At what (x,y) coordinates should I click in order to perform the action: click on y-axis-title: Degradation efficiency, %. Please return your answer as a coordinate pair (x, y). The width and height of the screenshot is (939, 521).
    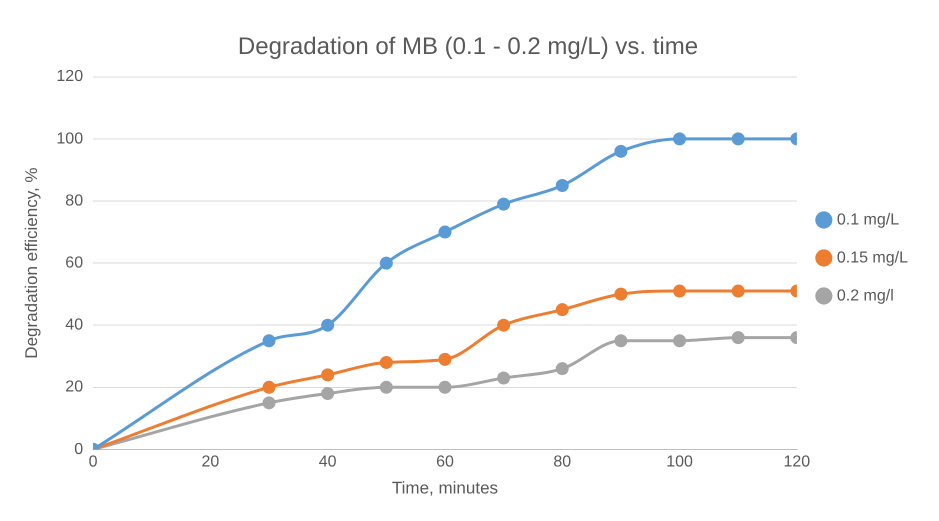
    Looking at the image, I should click on (31, 263).